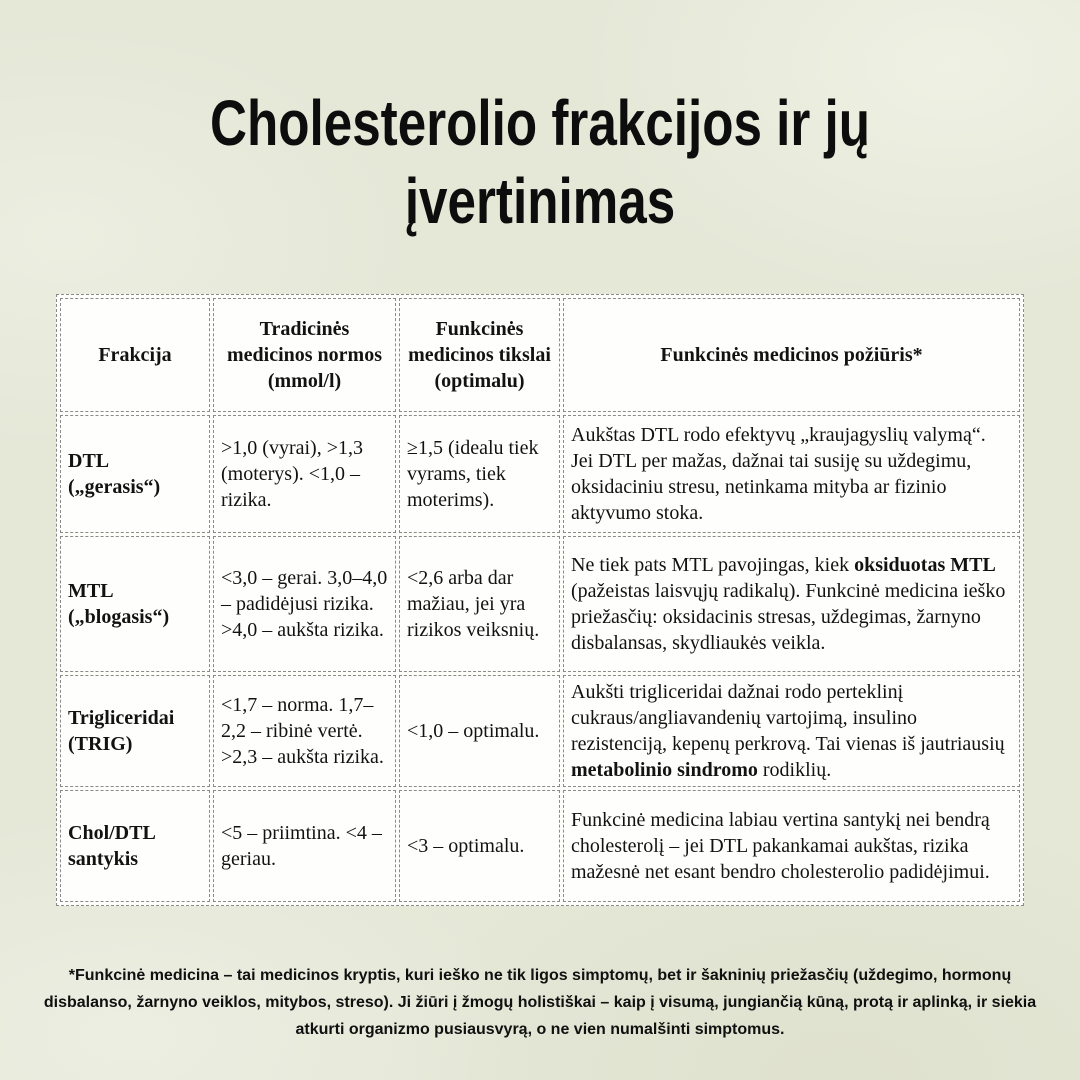  Describe the element at coordinates (135, 355) in the screenshot. I see `header-cell-fraction: Frakcija` at that location.